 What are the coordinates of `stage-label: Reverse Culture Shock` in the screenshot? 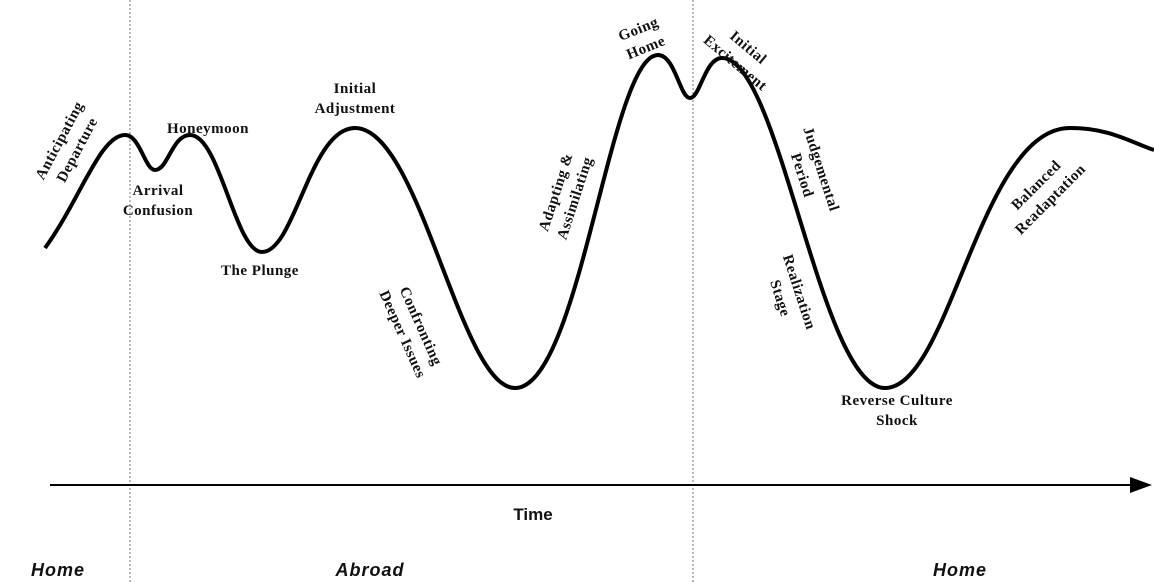 It's located at (897, 411).